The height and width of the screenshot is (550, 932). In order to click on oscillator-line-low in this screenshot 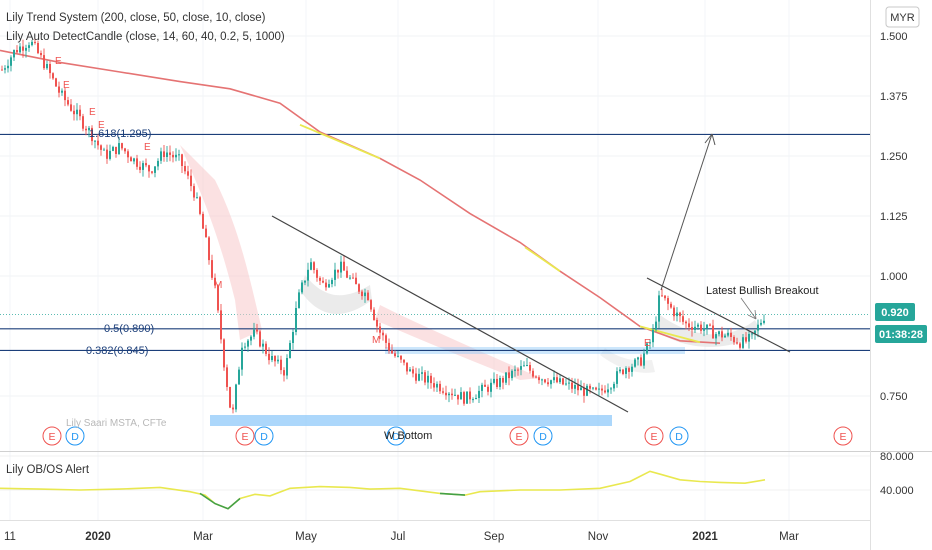, I will do `click(452, 494)`.